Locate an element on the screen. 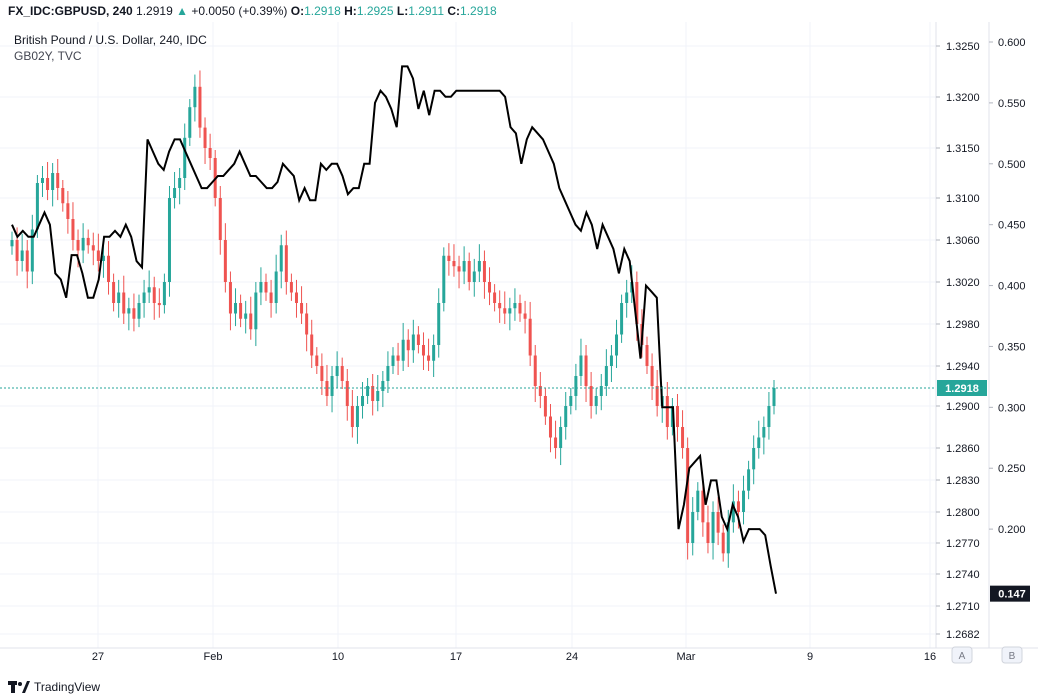  open-value: 1.2918 is located at coordinates (322, 11).